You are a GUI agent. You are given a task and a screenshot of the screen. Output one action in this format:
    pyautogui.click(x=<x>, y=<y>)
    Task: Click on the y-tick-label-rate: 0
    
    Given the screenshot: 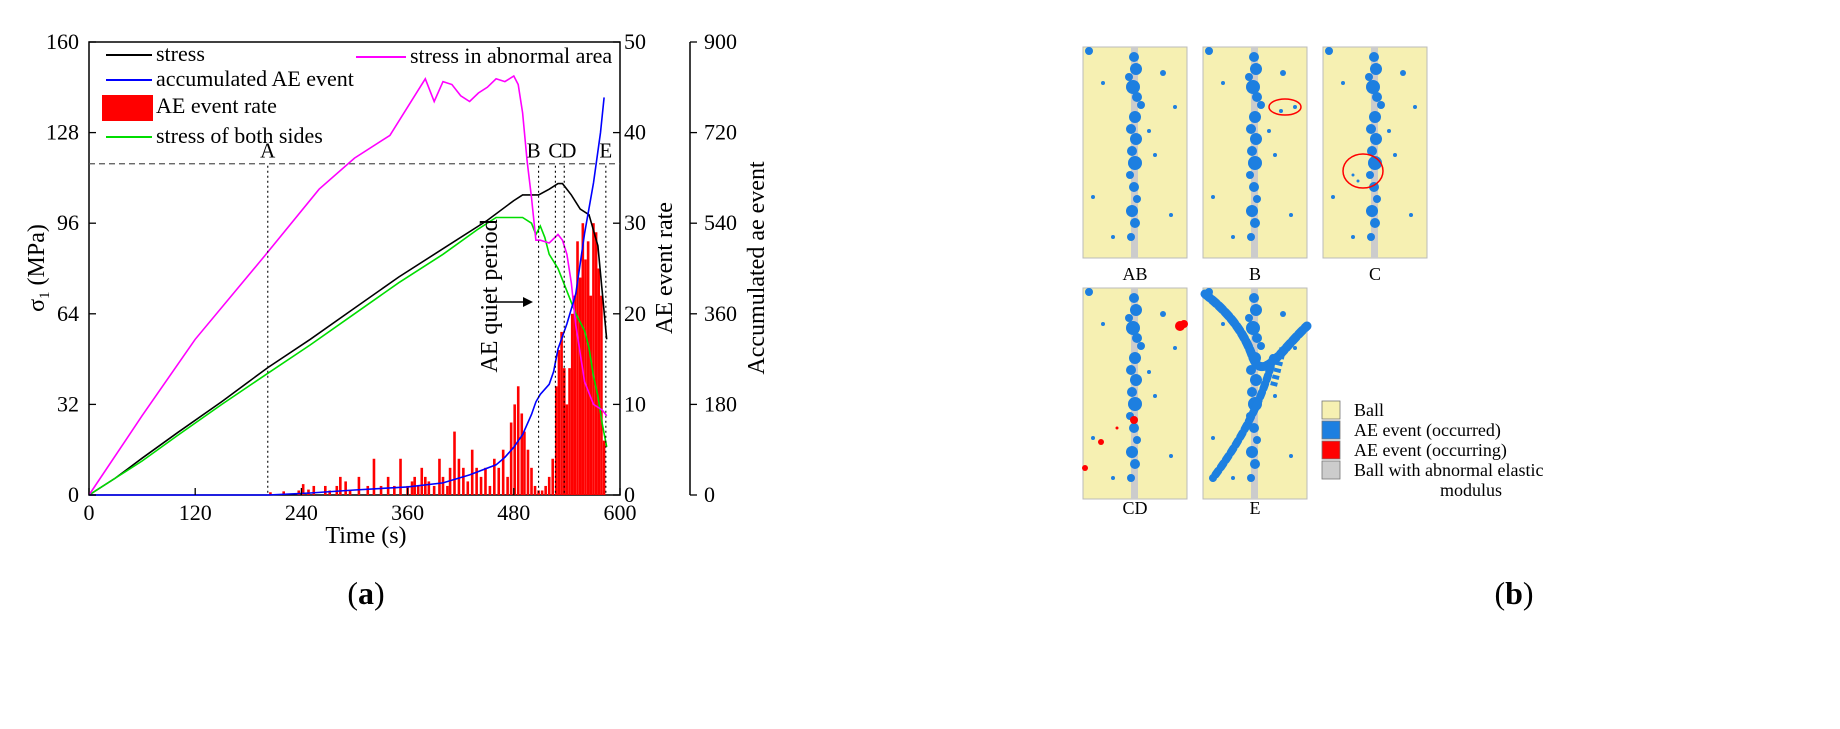 What is the action you would take?
    pyautogui.click(x=629, y=494)
    